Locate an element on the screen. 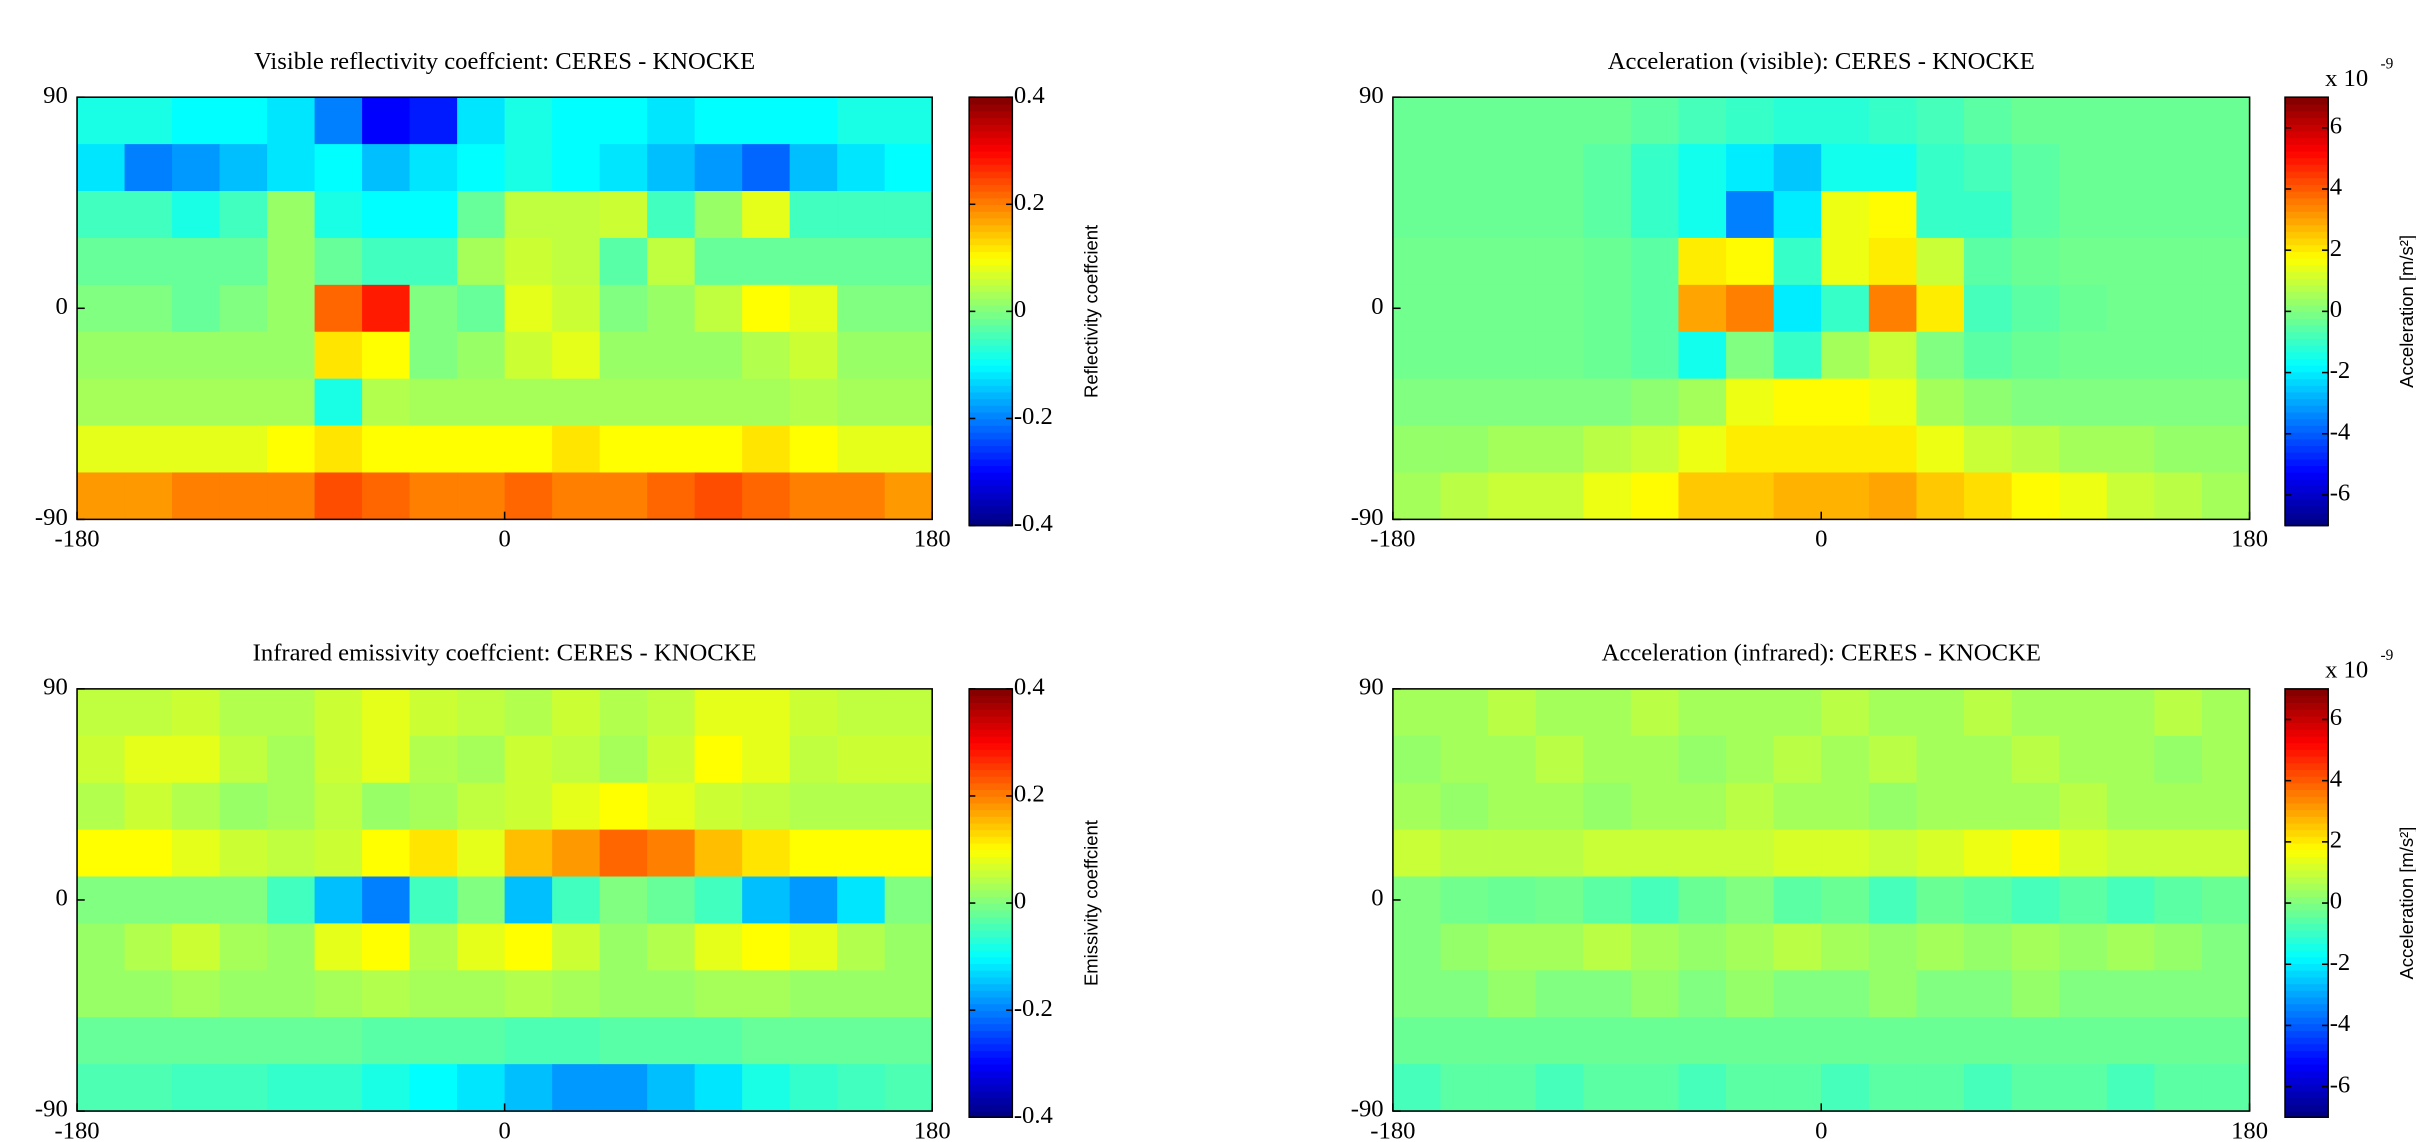 Image resolution: width=2416 pixels, height=1142 pixels. y-tick-label: 90 is located at coordinates (1371, 95).